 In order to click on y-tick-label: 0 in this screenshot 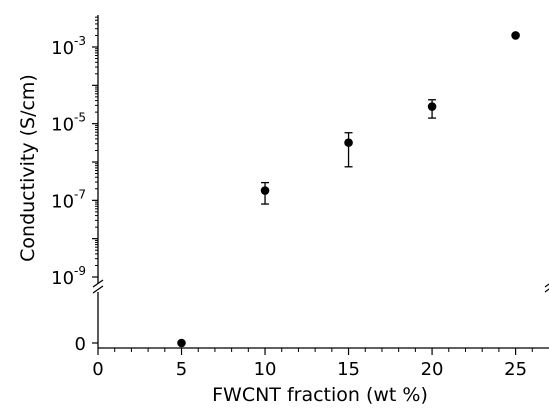, I will do `click(80, 344)`.